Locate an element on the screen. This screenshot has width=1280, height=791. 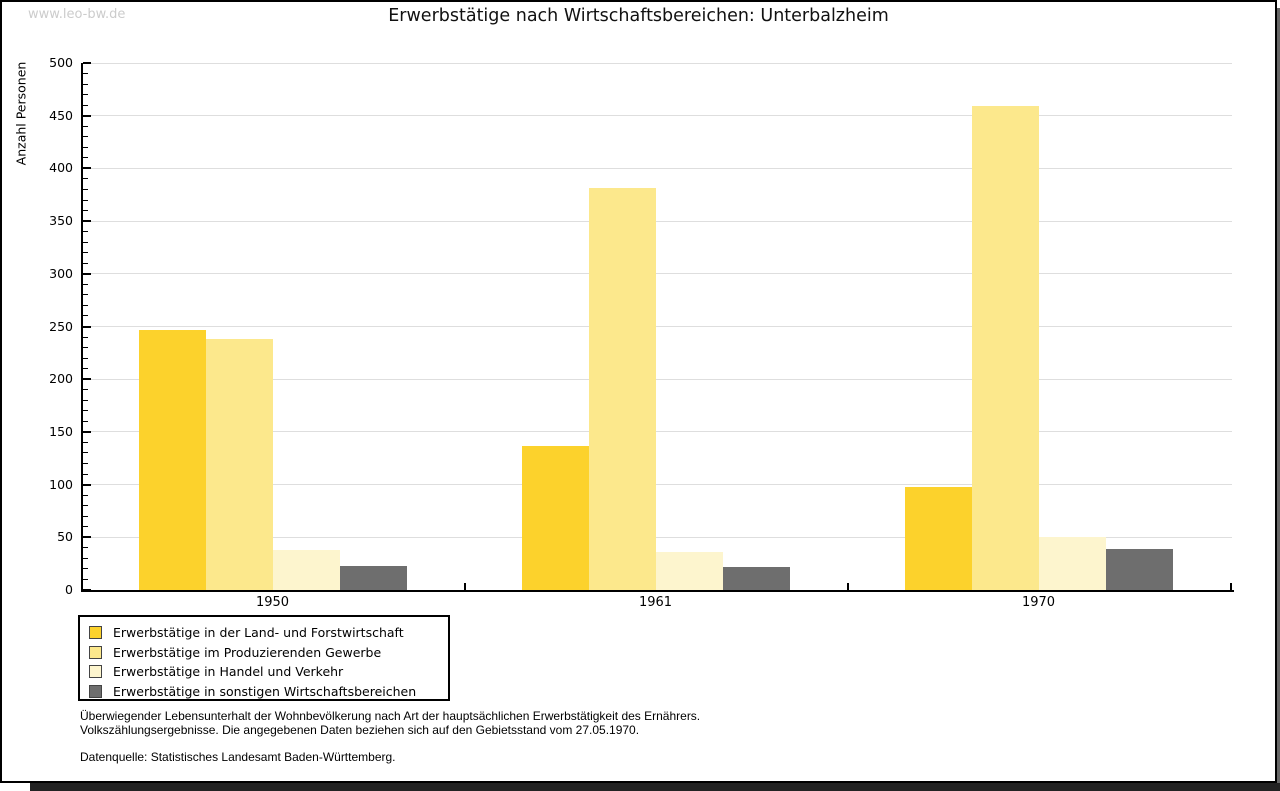
y-tick-label-50: 50 is located at coordinates (65, 537).